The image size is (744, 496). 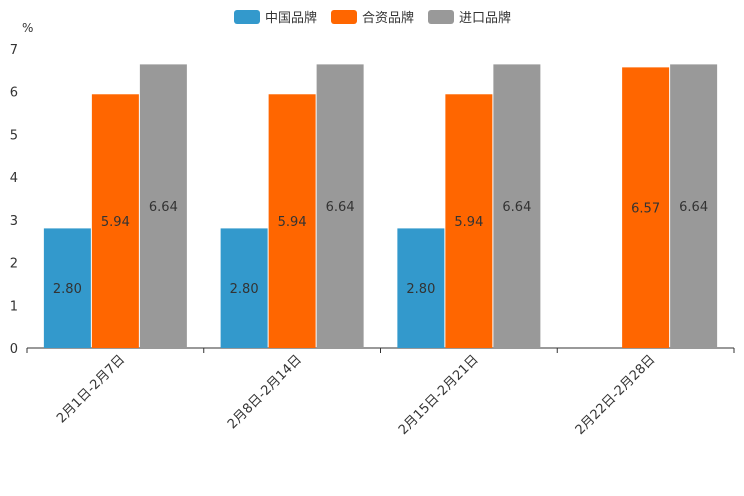 What do you see at coordinates (14, 135) in the screenshot?
I see `y-tick-label: 5` at bounding box center [14, 135].